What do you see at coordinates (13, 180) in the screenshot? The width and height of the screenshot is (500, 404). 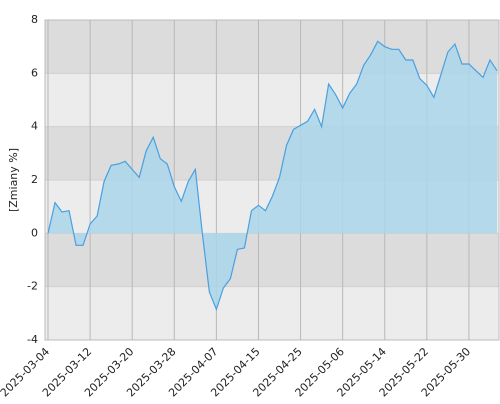 I see `y-axis-label: [Zmiany %]` at bounding box center [13, 180].